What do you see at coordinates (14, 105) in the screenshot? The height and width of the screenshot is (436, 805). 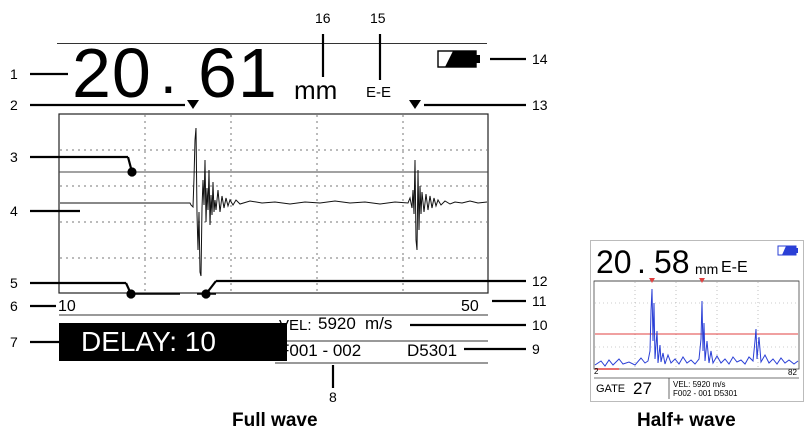 I see `callout-2: 2` at bounding box center [14, 105].